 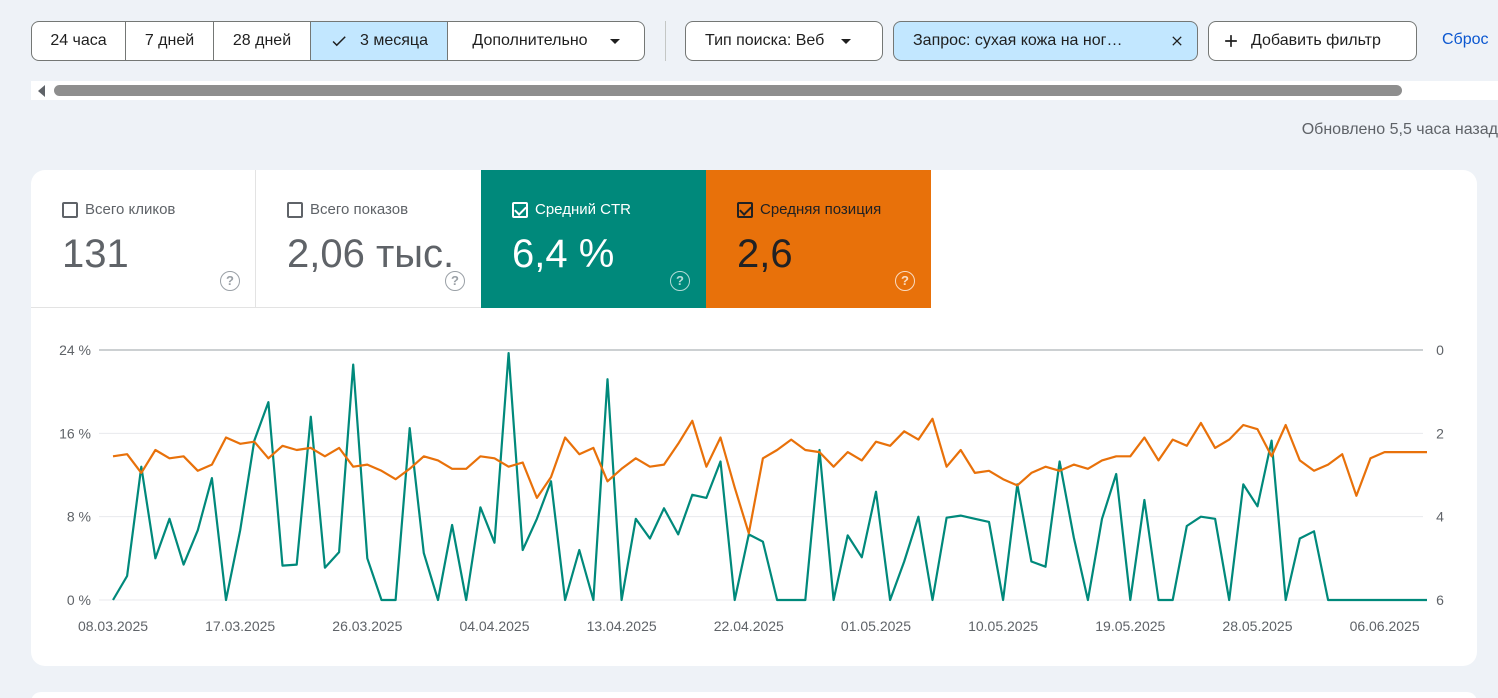 What do you see at coordinates (113, 626) in the screenshot?
I see `x-tick-label: 08.03.2025` at bounding box center [113, 626].